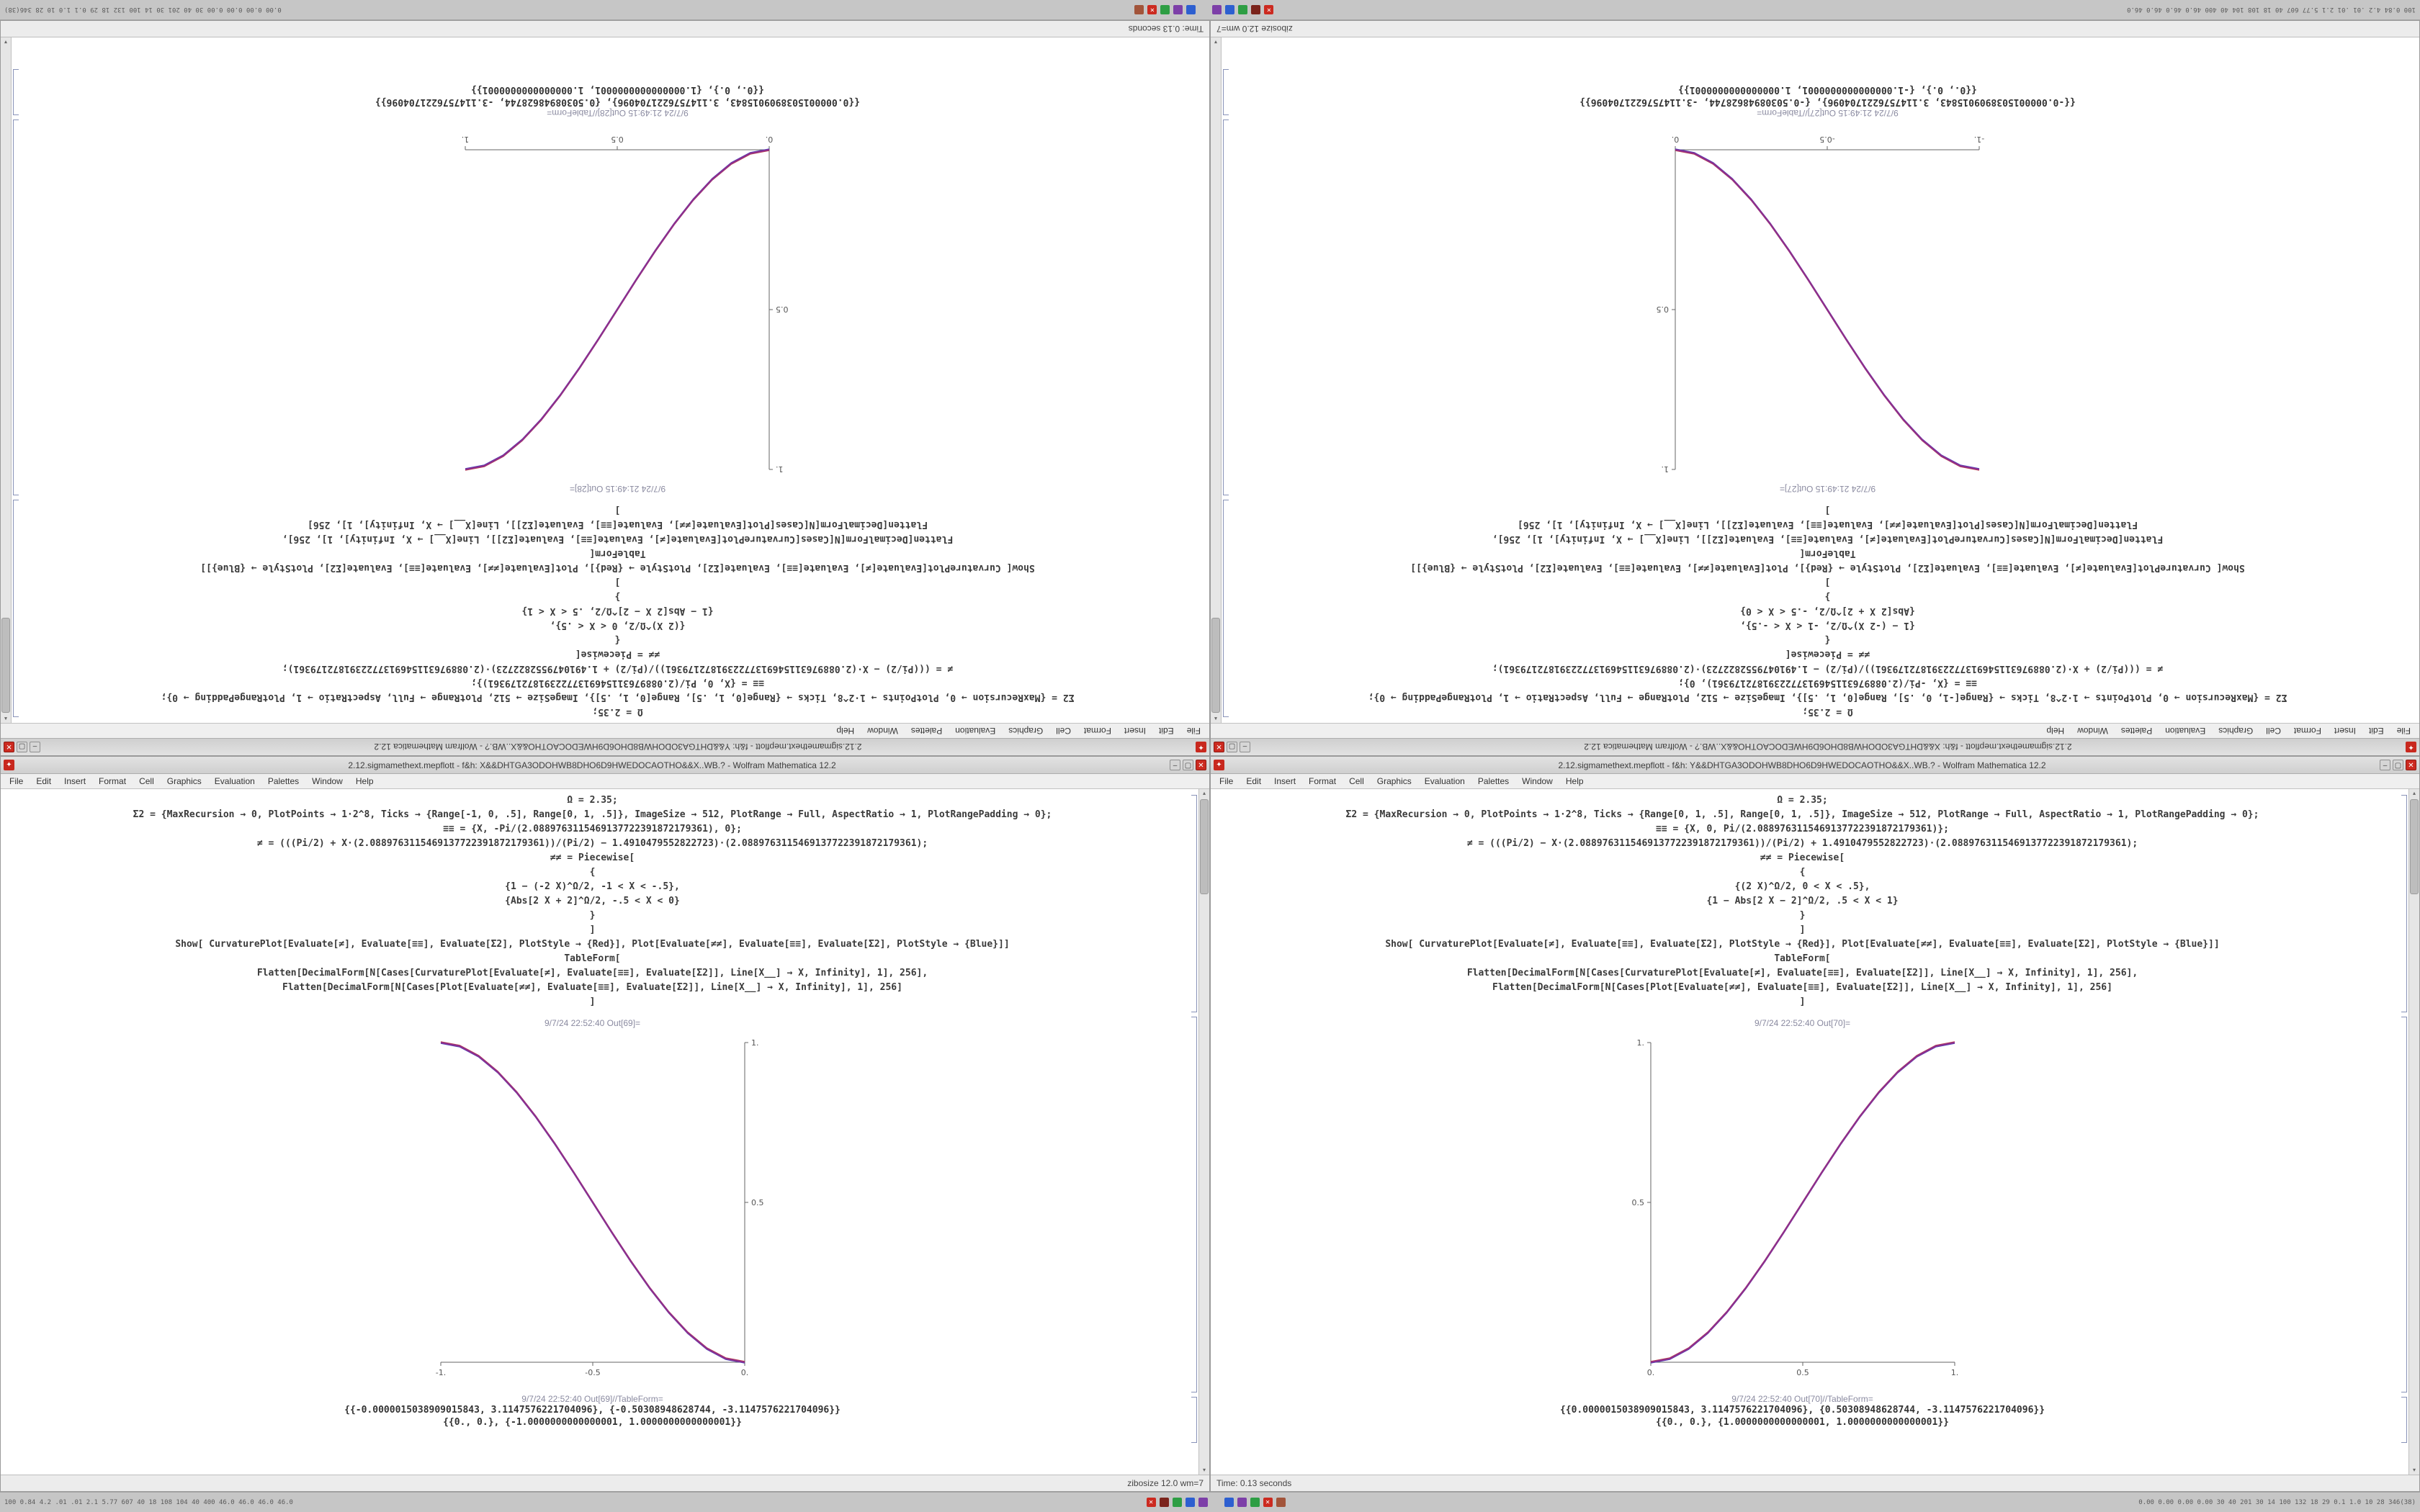 The width and height of the screenshot is (2420, 1512). Describe the element at coordinates (1243, 9) in the screenshot. I see `tray-icon-green` at that location.